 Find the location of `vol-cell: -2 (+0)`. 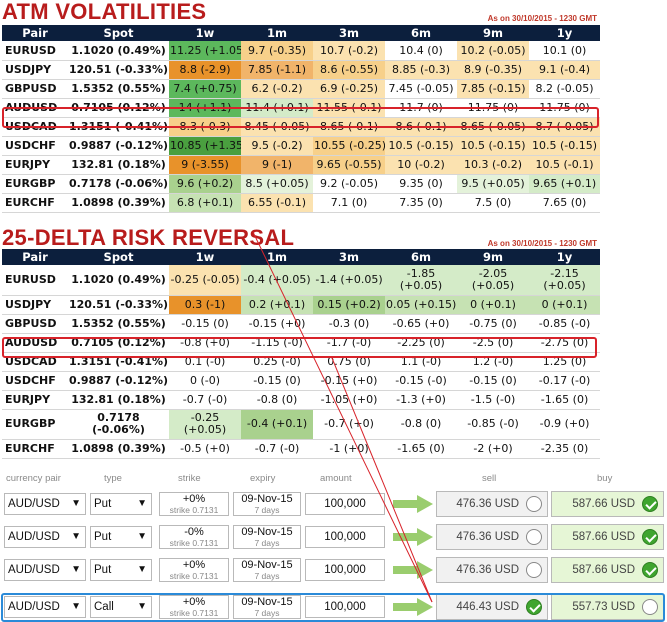

vol-cell: -2 (+0) is located at coordinates (493, 449).